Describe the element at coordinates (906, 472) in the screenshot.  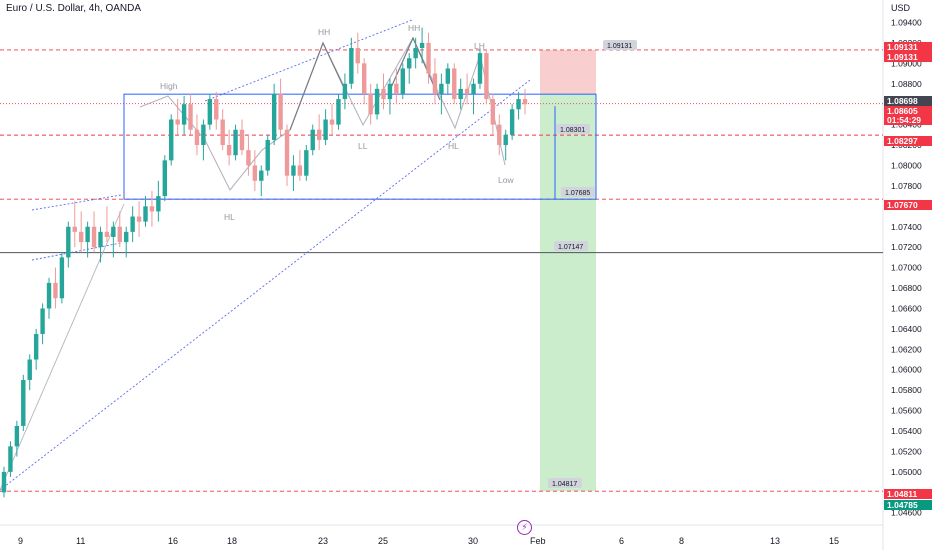
I see `y-tick-label: 1.05000` at that location.